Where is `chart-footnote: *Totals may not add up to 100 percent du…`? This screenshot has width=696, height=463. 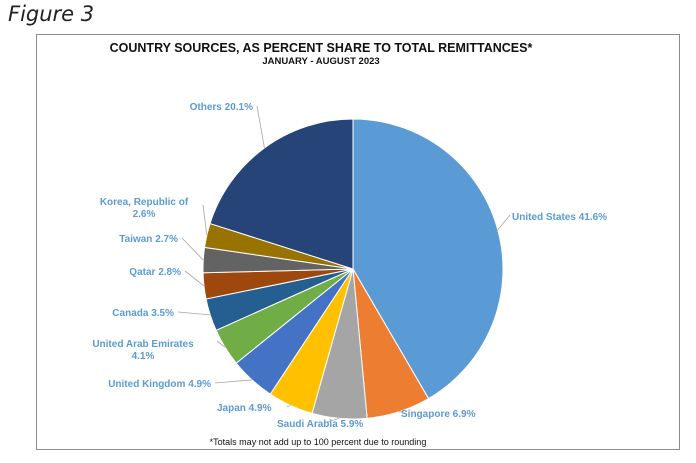
chart-footnote: *Totals may not add up to 100 percent du… is located at coordinates (318, 442).